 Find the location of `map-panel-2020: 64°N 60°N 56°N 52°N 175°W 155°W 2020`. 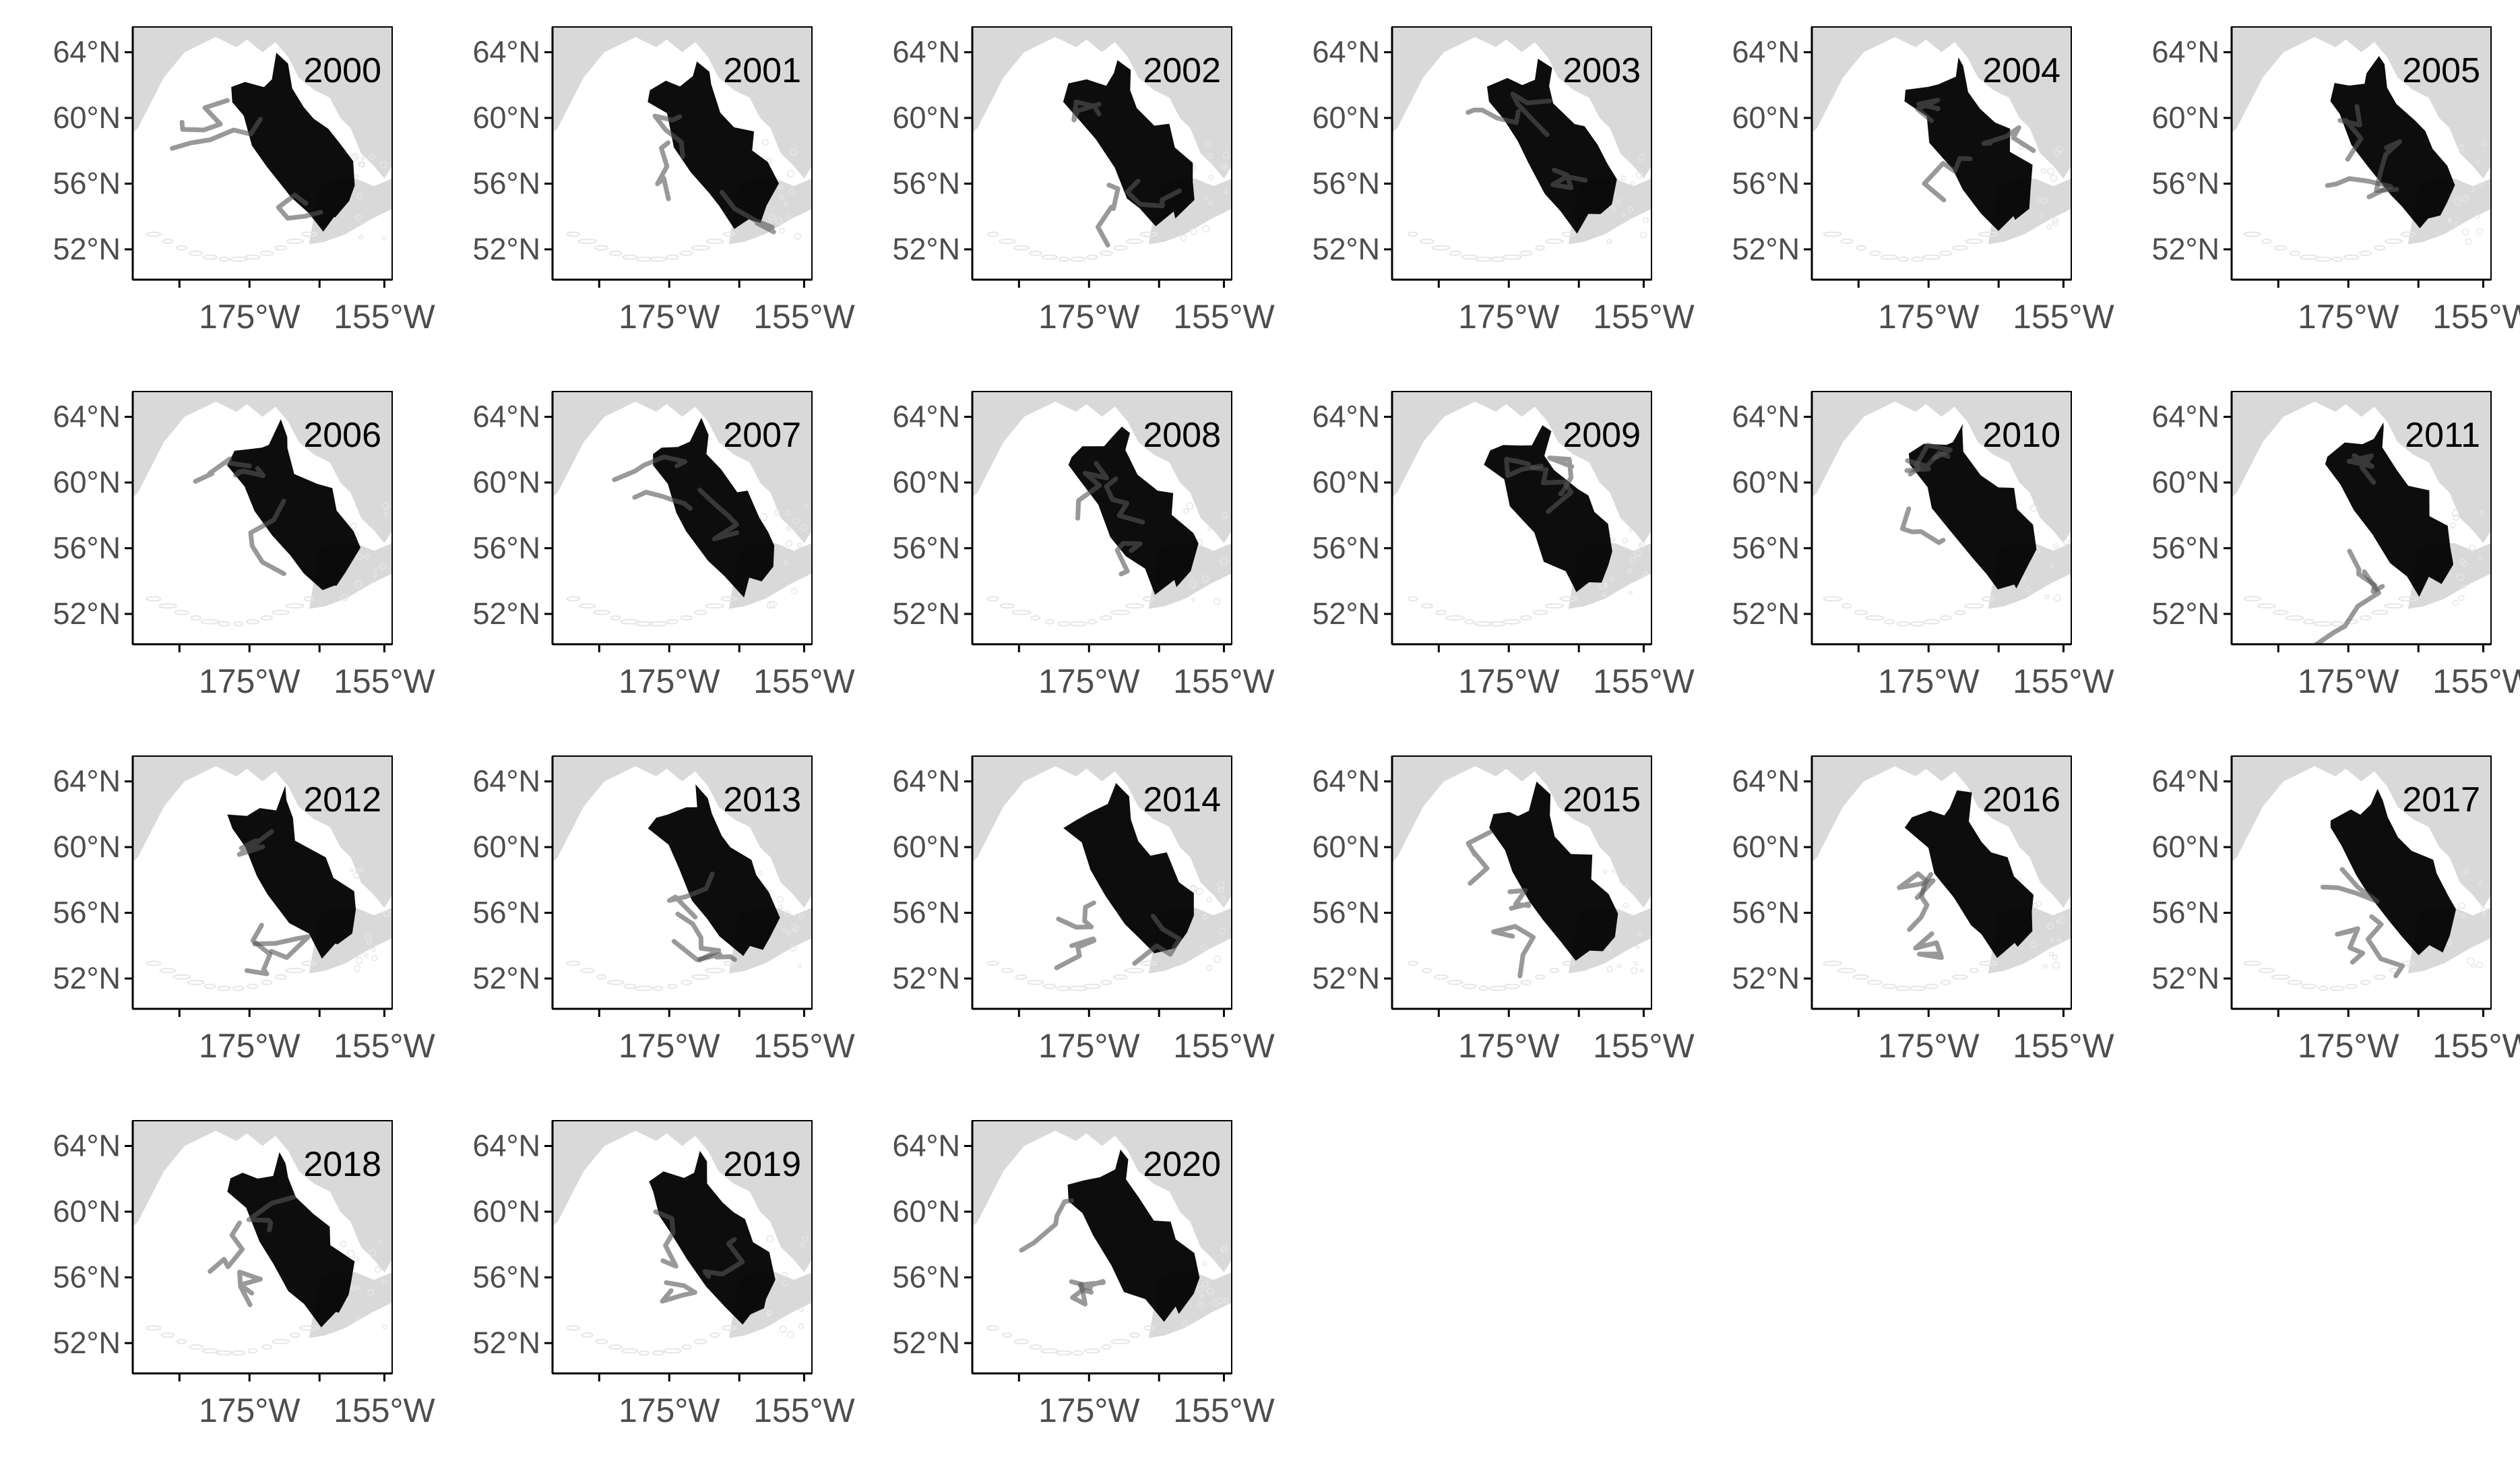

map-panel-2020: 64°N 60°N 56°N 52°N 175°W 155°W 2020 is located at coordinates (1084, 1275).